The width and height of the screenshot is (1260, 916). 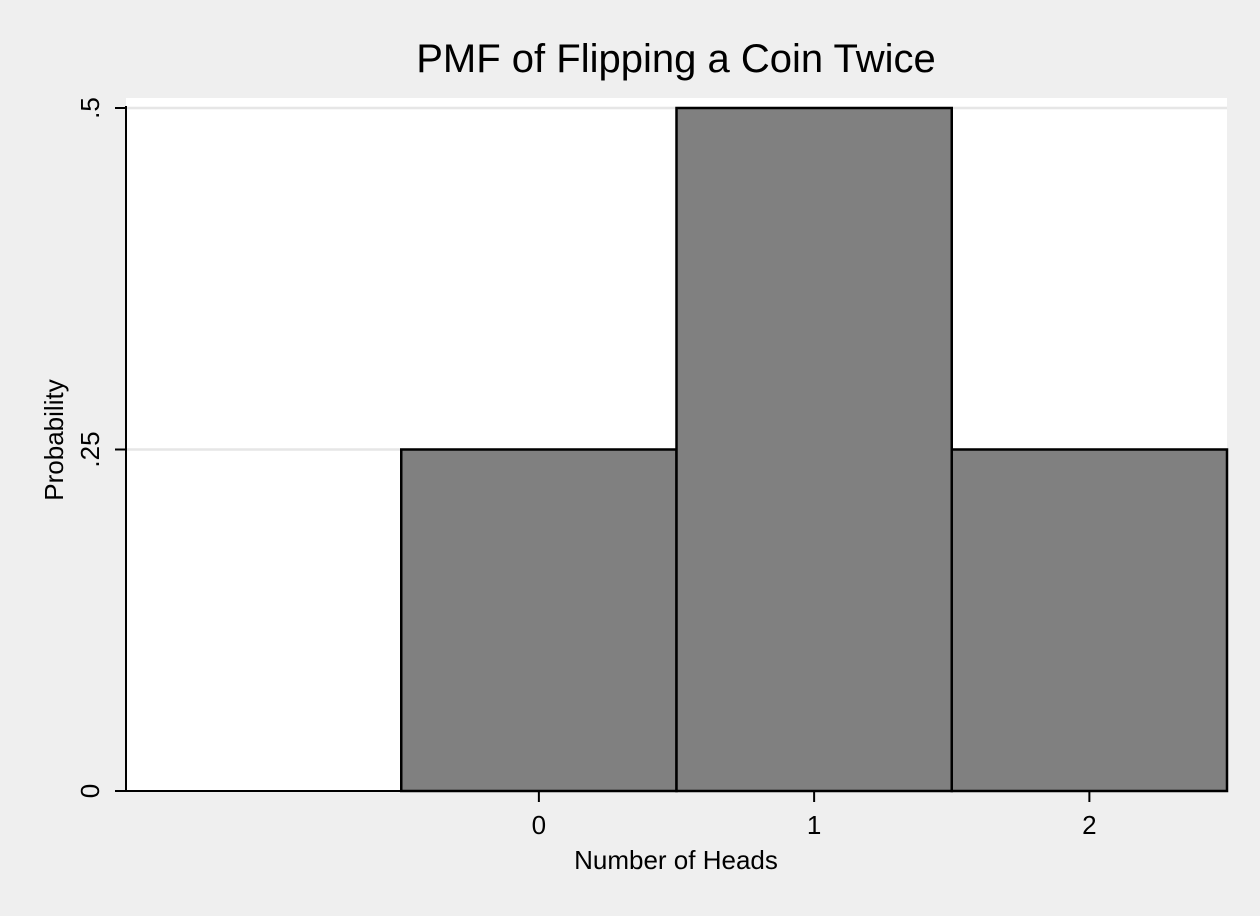 I want to click on y-tick-label: .5, so click(x=90, y=108).